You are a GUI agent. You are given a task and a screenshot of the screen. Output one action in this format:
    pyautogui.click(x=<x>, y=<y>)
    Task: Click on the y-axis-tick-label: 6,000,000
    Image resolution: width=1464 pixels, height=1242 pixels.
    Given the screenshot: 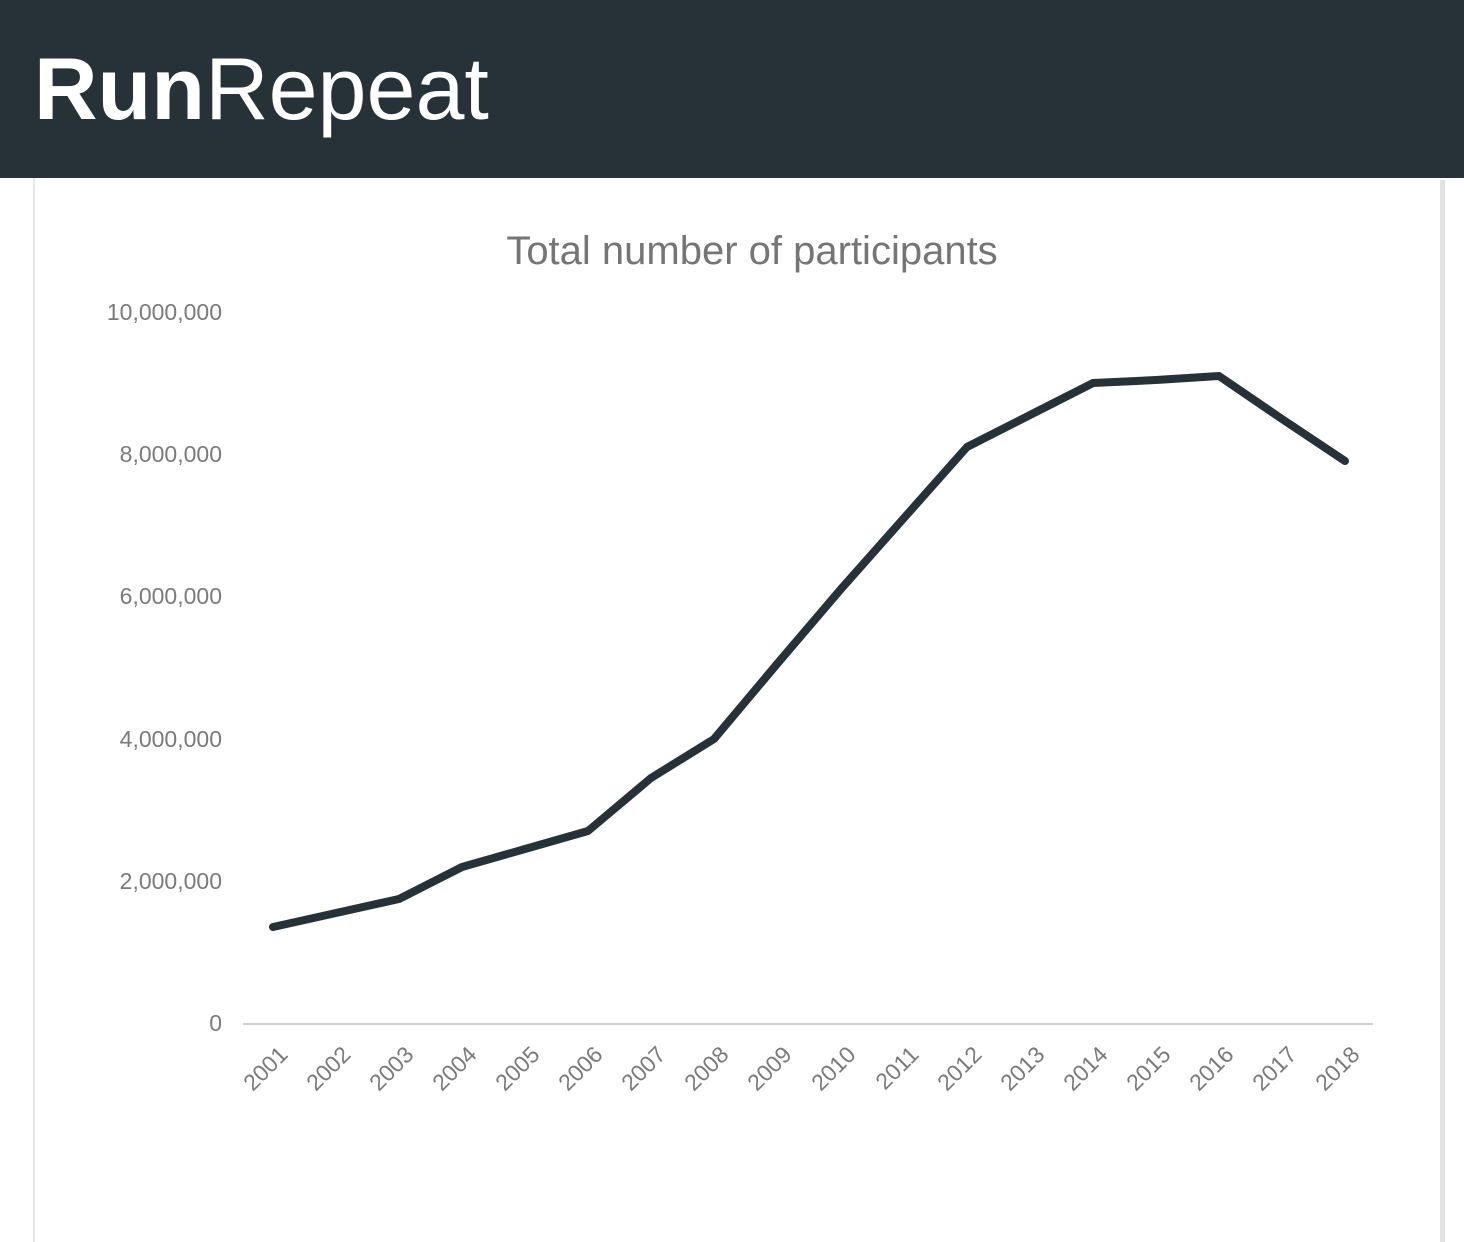 What is the action you would take?
    pyautogui.click(x=171, y=596)
    